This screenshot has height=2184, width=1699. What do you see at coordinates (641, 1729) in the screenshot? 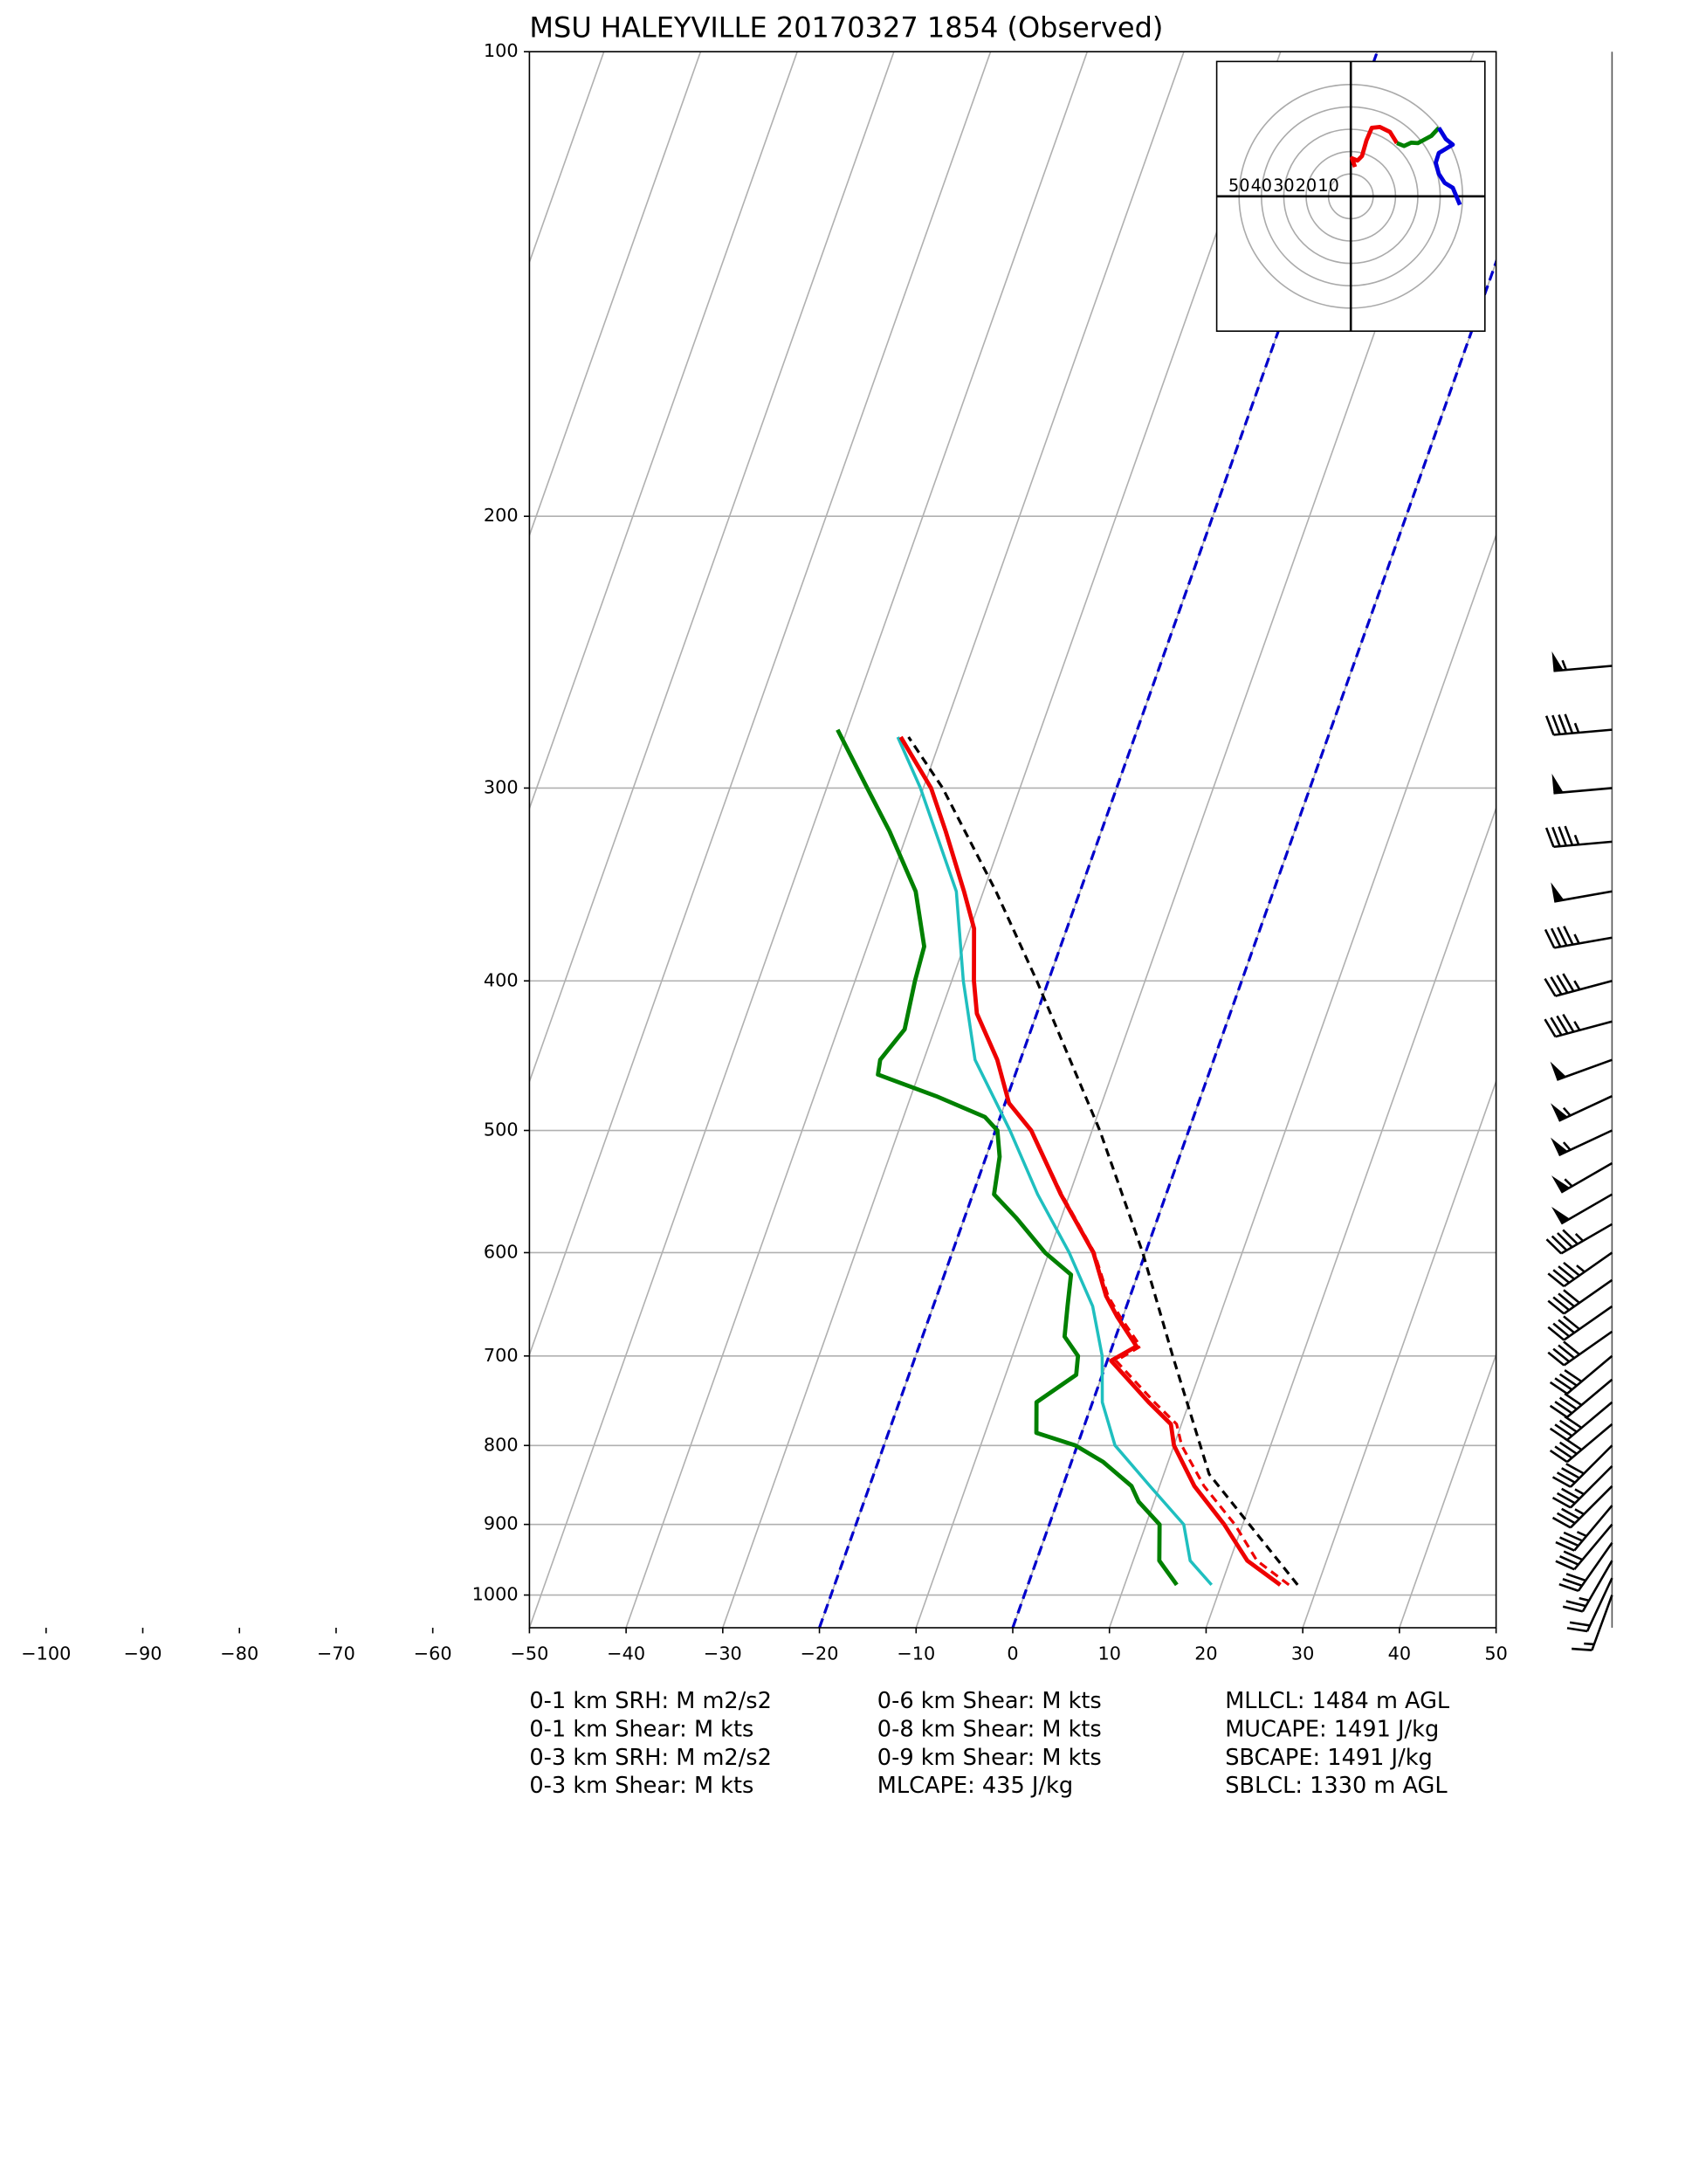
I see `stat-text: 0-1 km Shear: M kts` at bounding box center [641, 1729].